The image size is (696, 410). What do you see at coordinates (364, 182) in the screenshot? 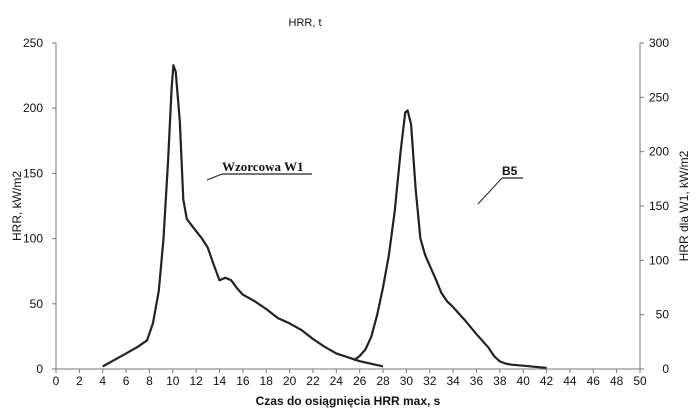
I see `annotation-layer: Wzorcowa W1 B5` at bounding box center [364, 182].